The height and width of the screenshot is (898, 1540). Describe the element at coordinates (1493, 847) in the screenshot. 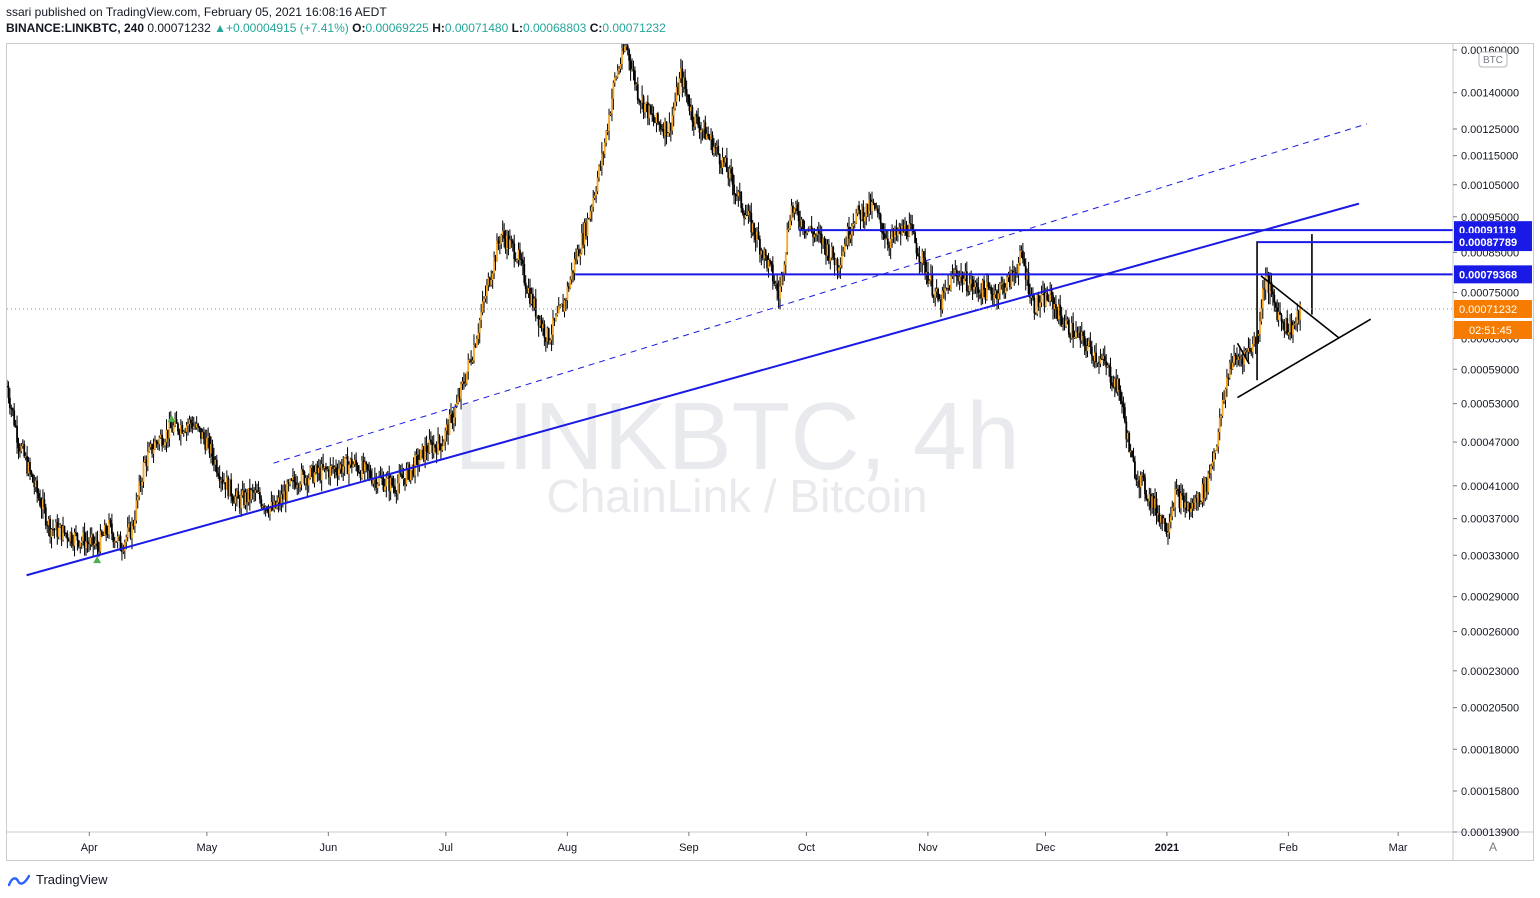

I see `auto-scale-button: A` at that location.